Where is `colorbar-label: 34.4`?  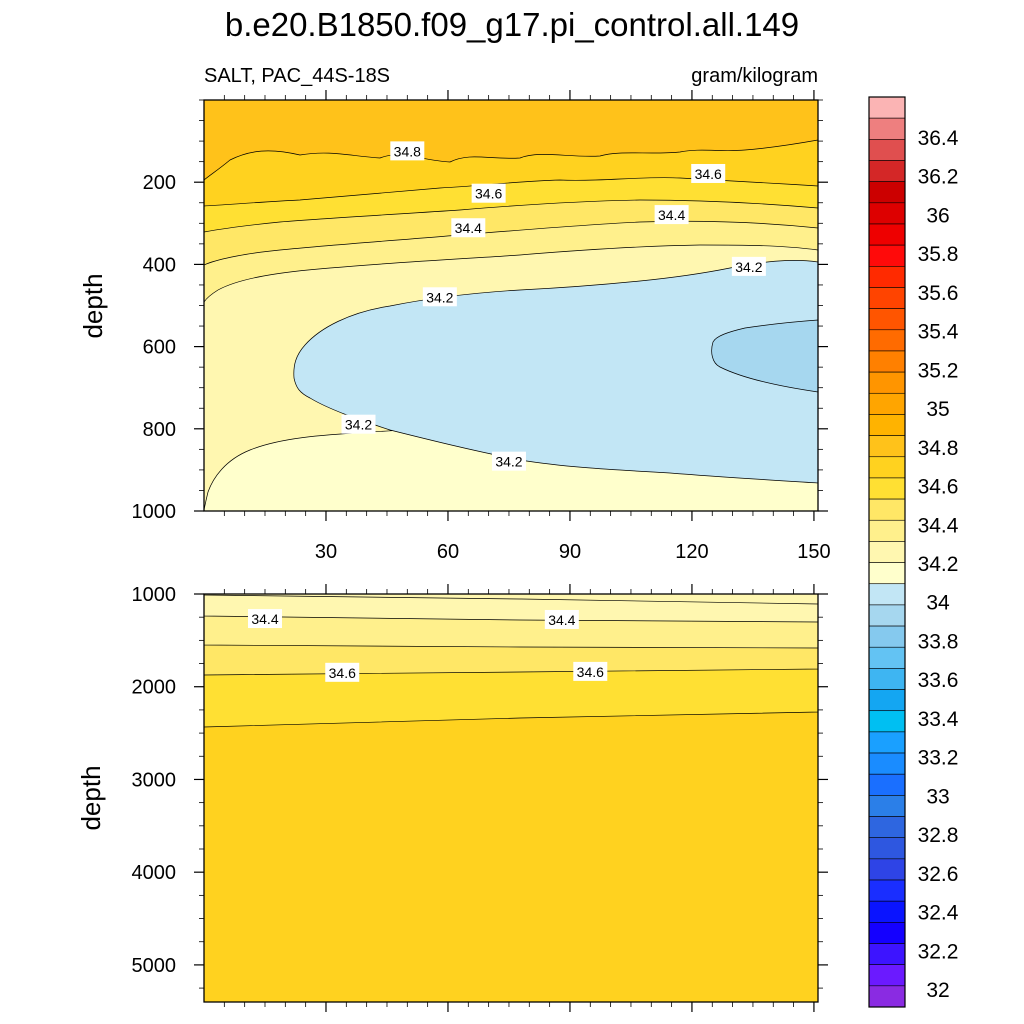
colorbar-label: 34.4 is located at coordinates (938, 525).